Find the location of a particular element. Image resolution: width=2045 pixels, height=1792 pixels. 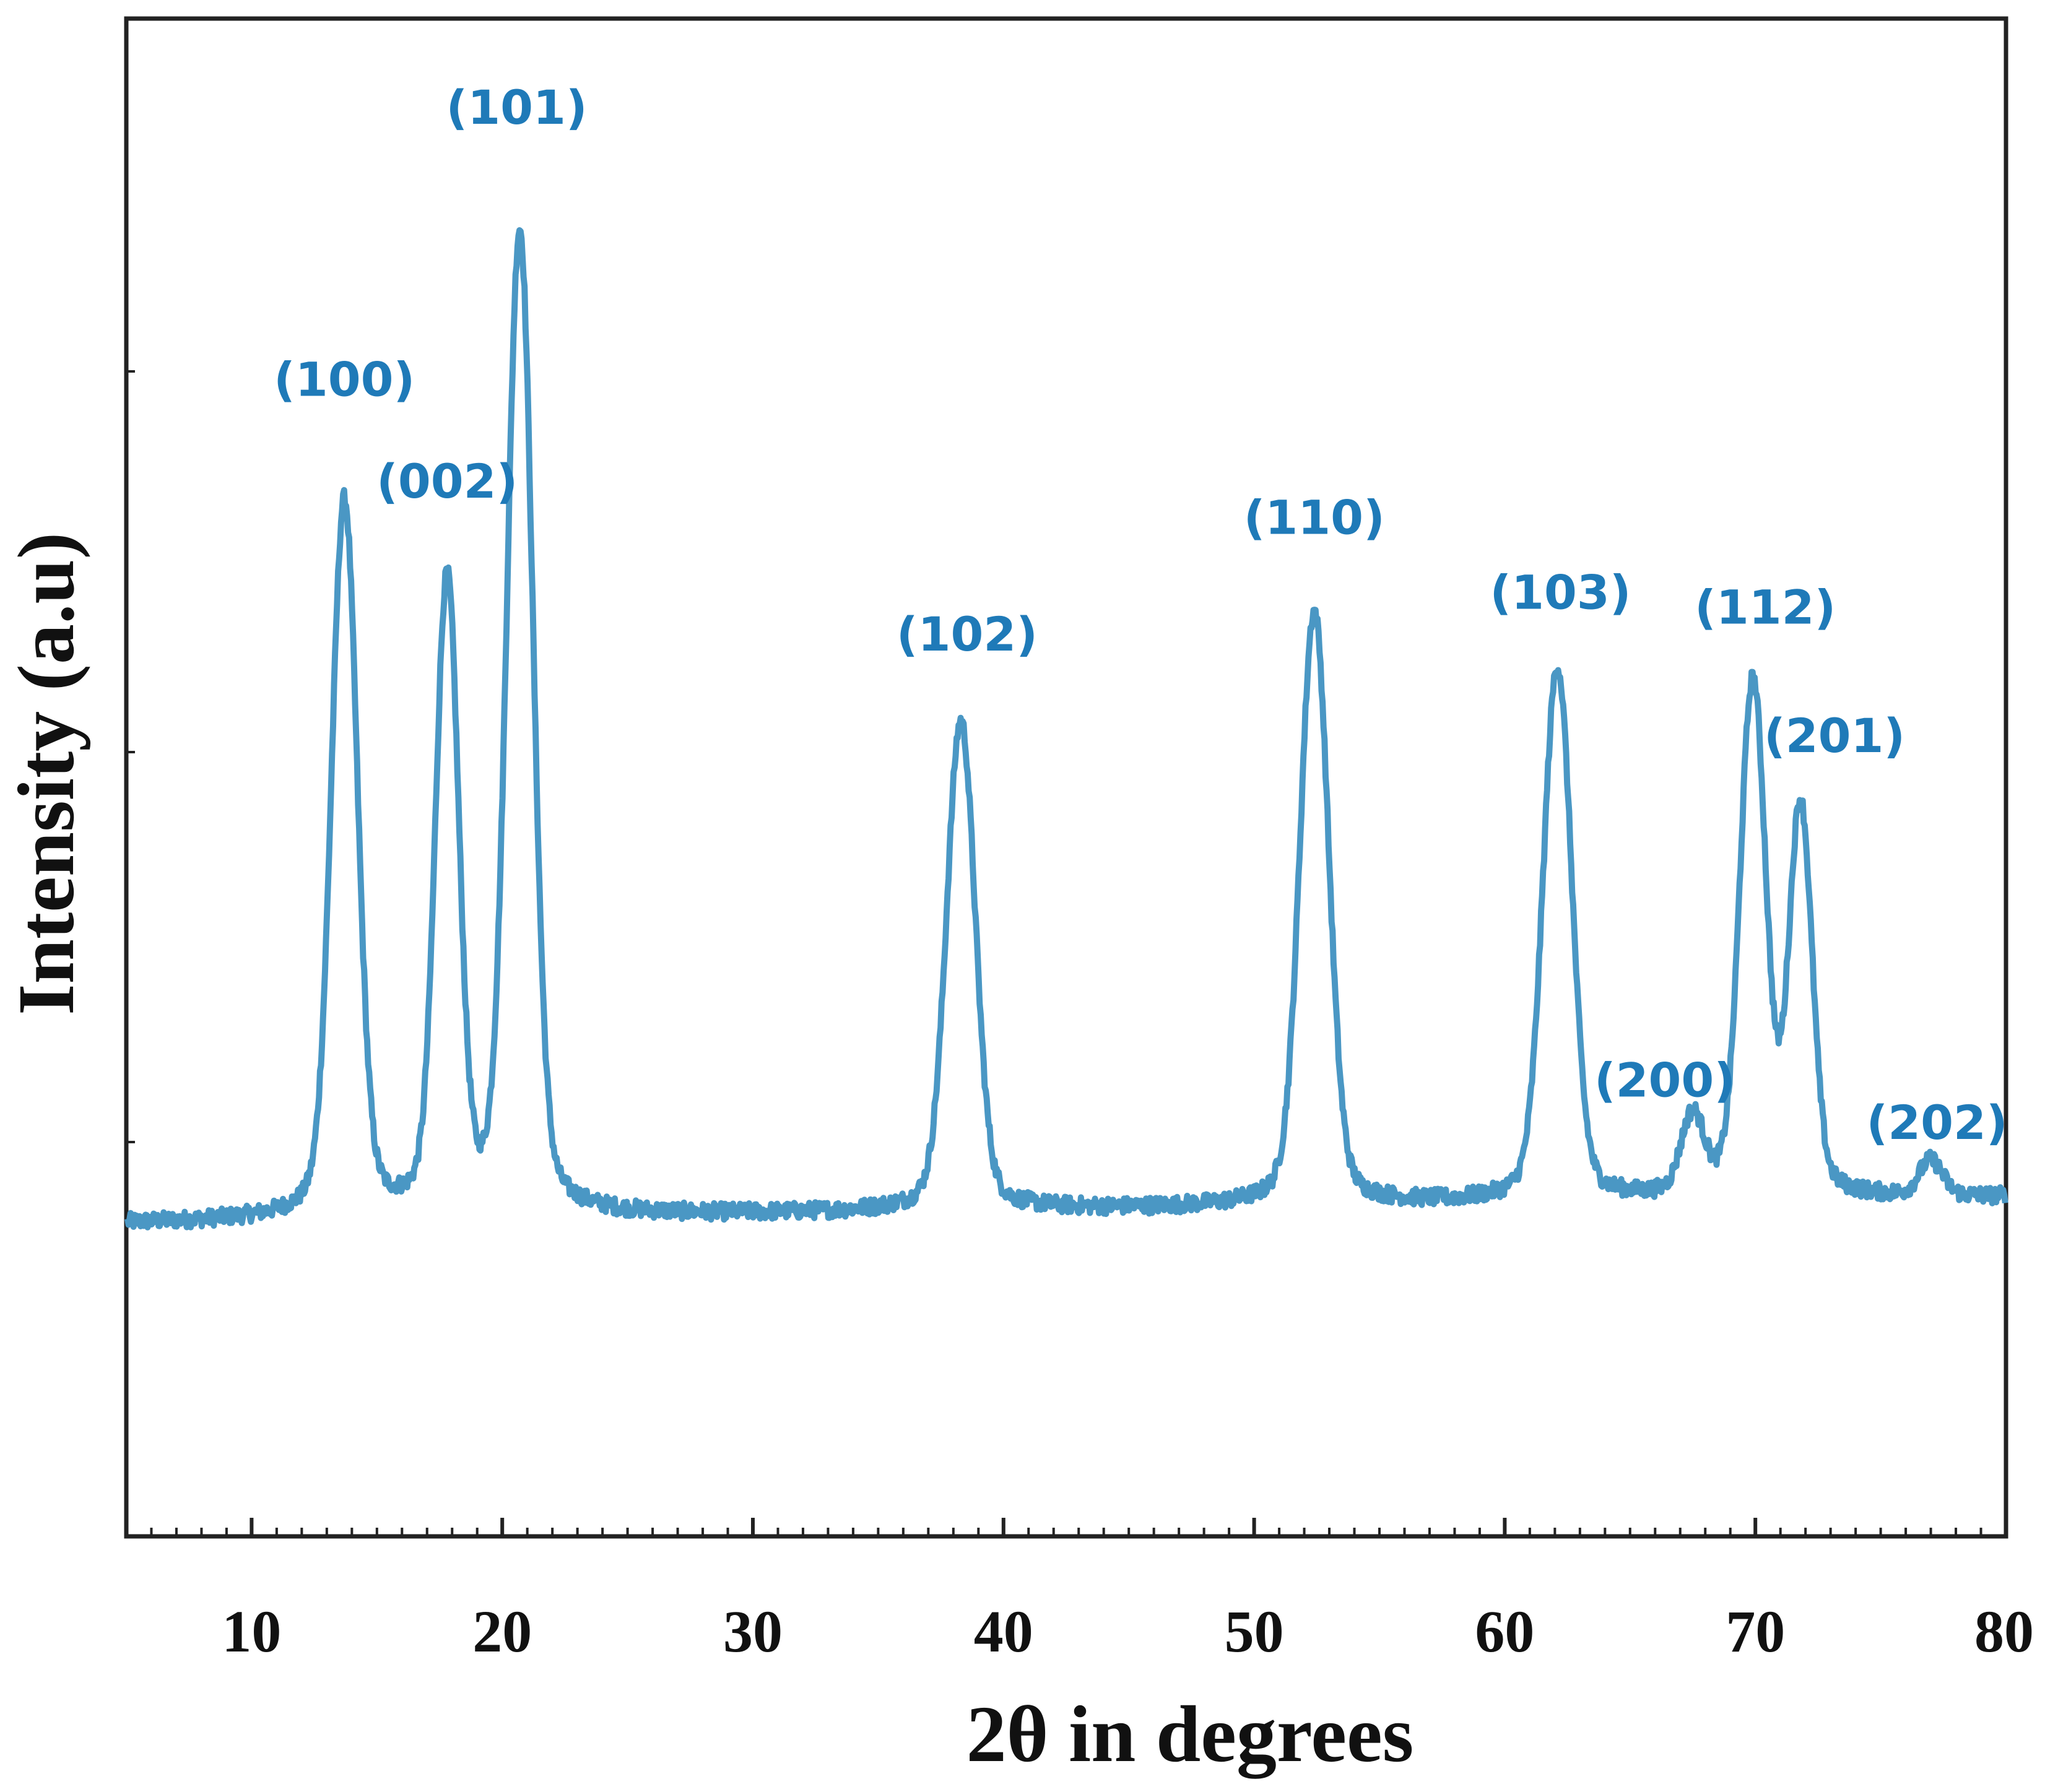

x-major-ticks is located at coordinates (1129, 1527).